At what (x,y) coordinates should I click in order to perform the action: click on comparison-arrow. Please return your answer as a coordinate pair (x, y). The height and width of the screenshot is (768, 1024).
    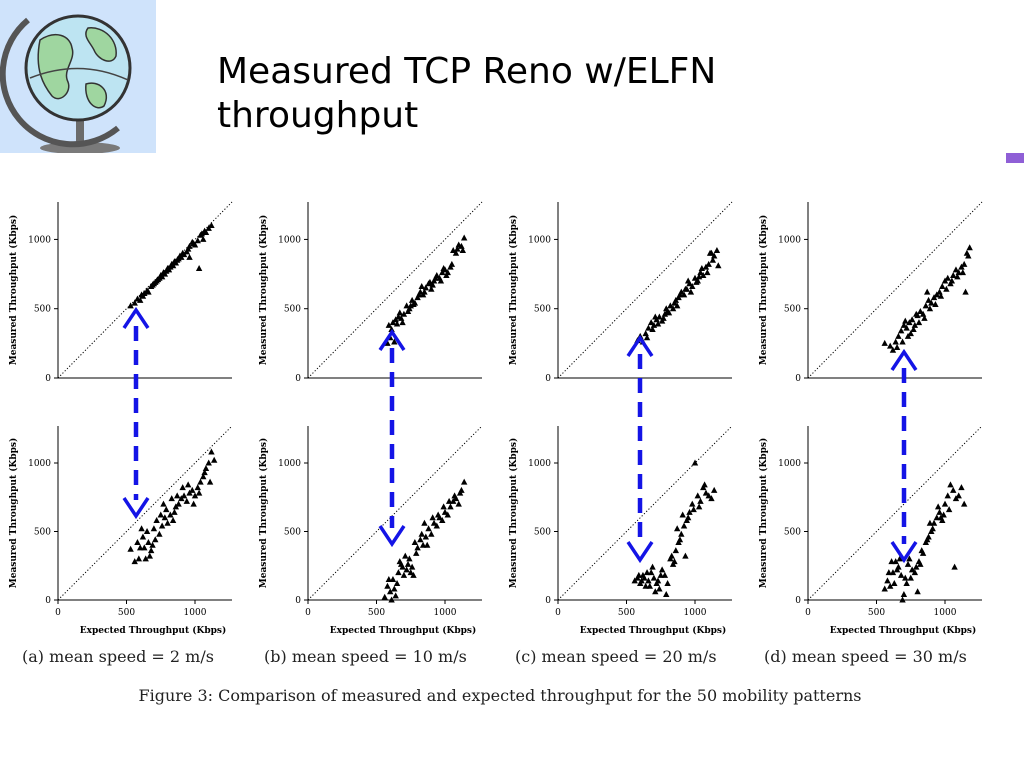
    Looking at the image, I should click on (904, 456).